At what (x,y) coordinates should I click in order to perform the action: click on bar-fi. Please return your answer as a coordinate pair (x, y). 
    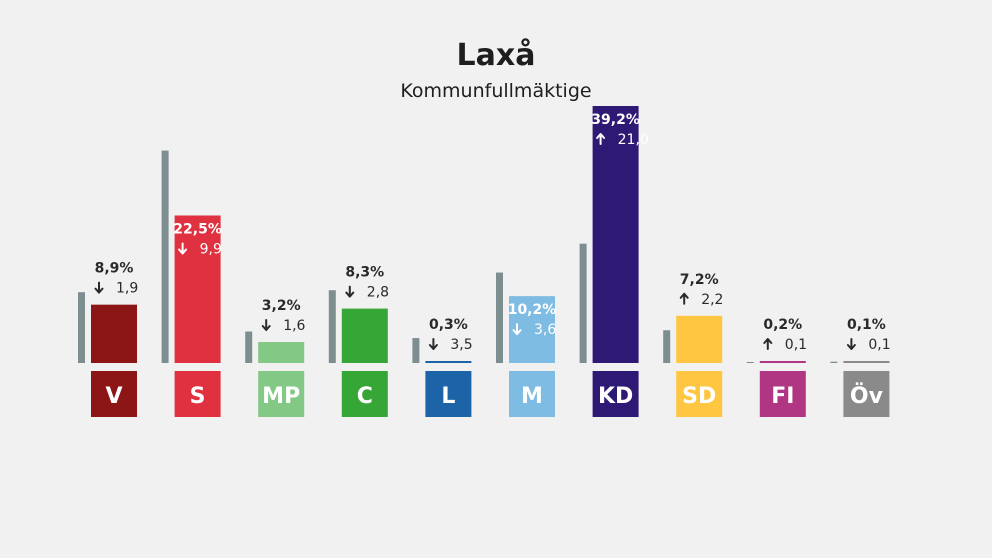
    Looking at the image, I should click on (782, 362).